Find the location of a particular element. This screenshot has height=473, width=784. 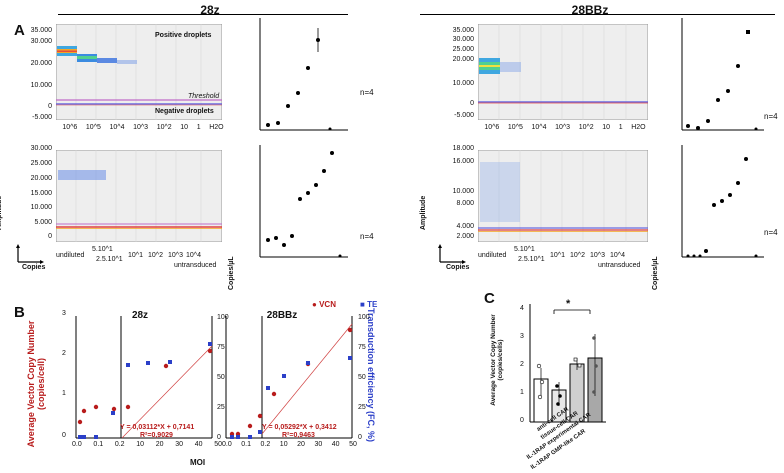

bl-xtick: undiluted is located at coordinates (70, 255).